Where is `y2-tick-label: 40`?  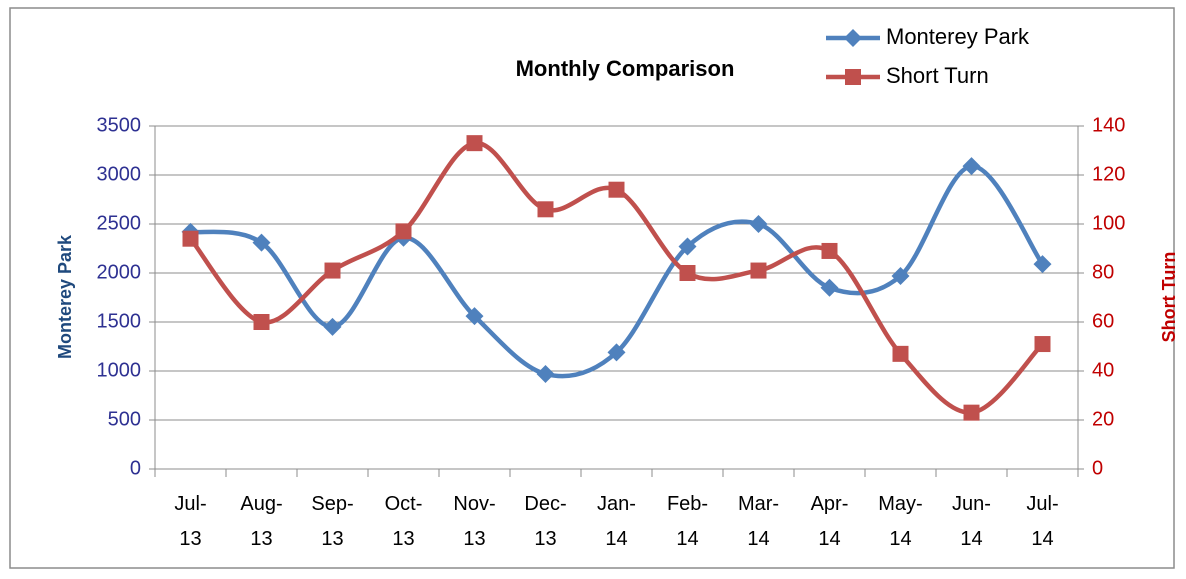
y2-tick-label: 40 is located at coordinates (1103, 370).